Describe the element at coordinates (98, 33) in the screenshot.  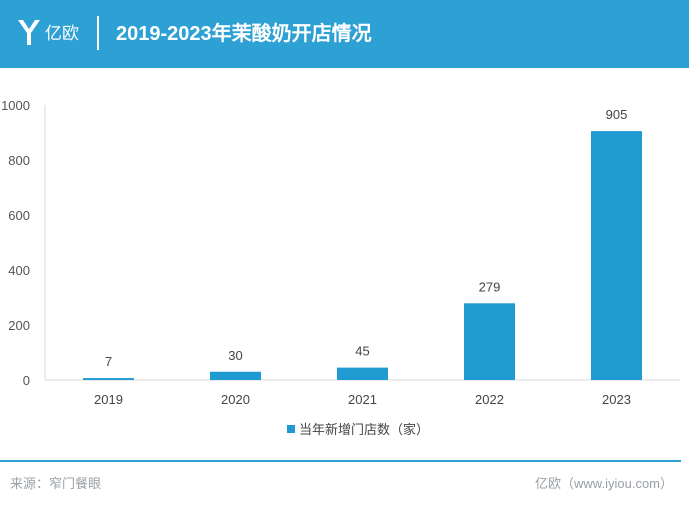
I see `header-divider` at that location.